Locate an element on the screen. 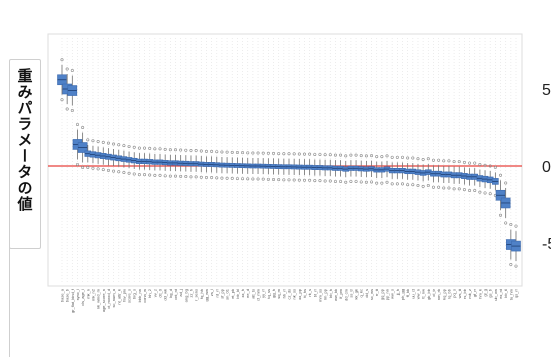  x-tick-label: bb_h is located at coordinates (330, 293).